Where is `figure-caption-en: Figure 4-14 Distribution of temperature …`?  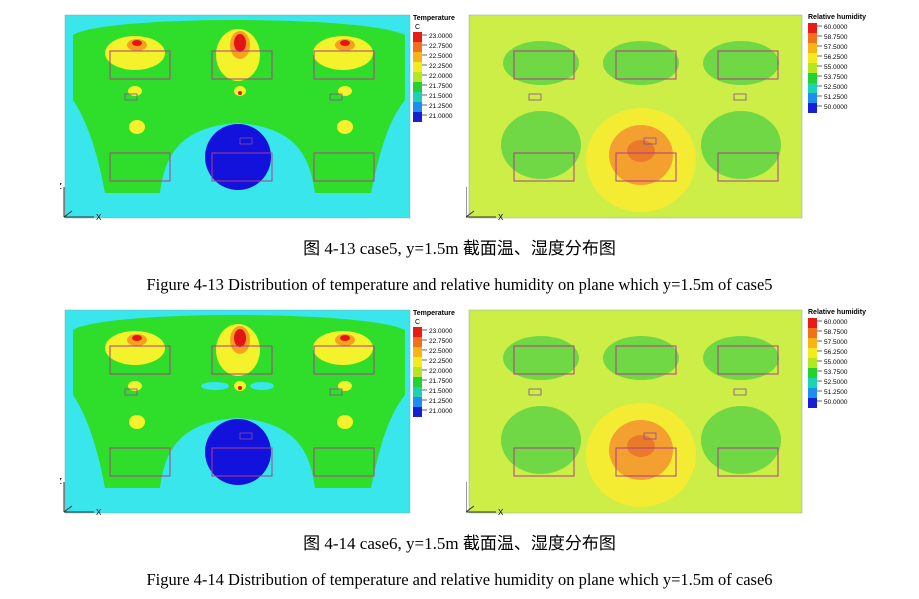
figure-caption-en: Figure 4-14 Distribution of temperature … is located at coordinates (459, 579).